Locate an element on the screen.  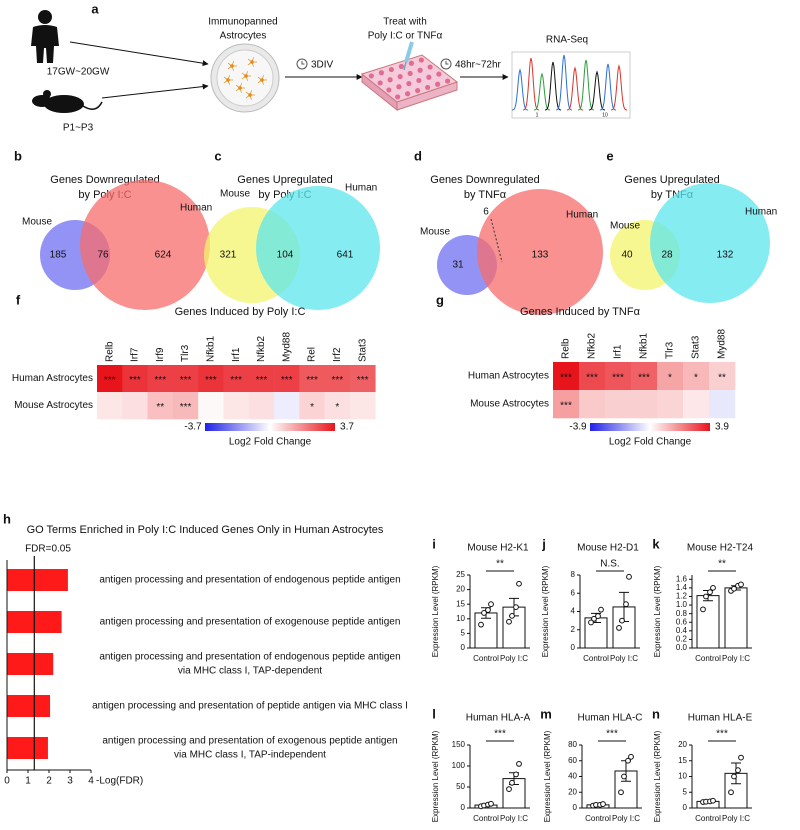
panel-label: a is located at coordinates (95, 8).